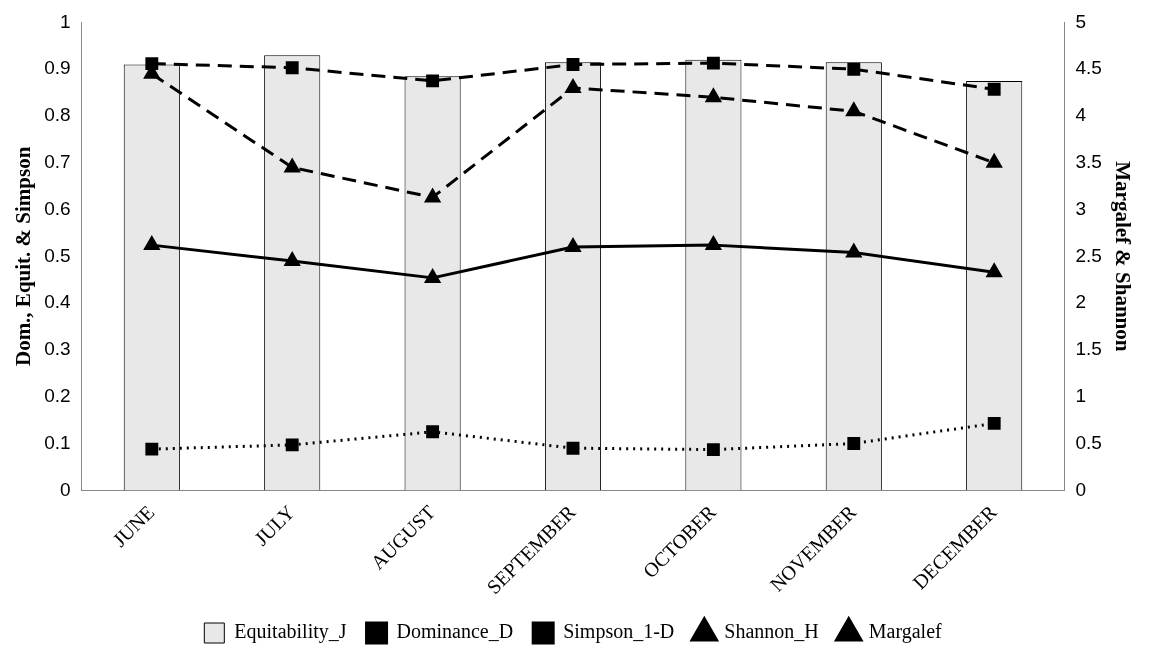 The image size is (1159, 663). I want to click on y2-tick-label: 2, so click(1080, 302).